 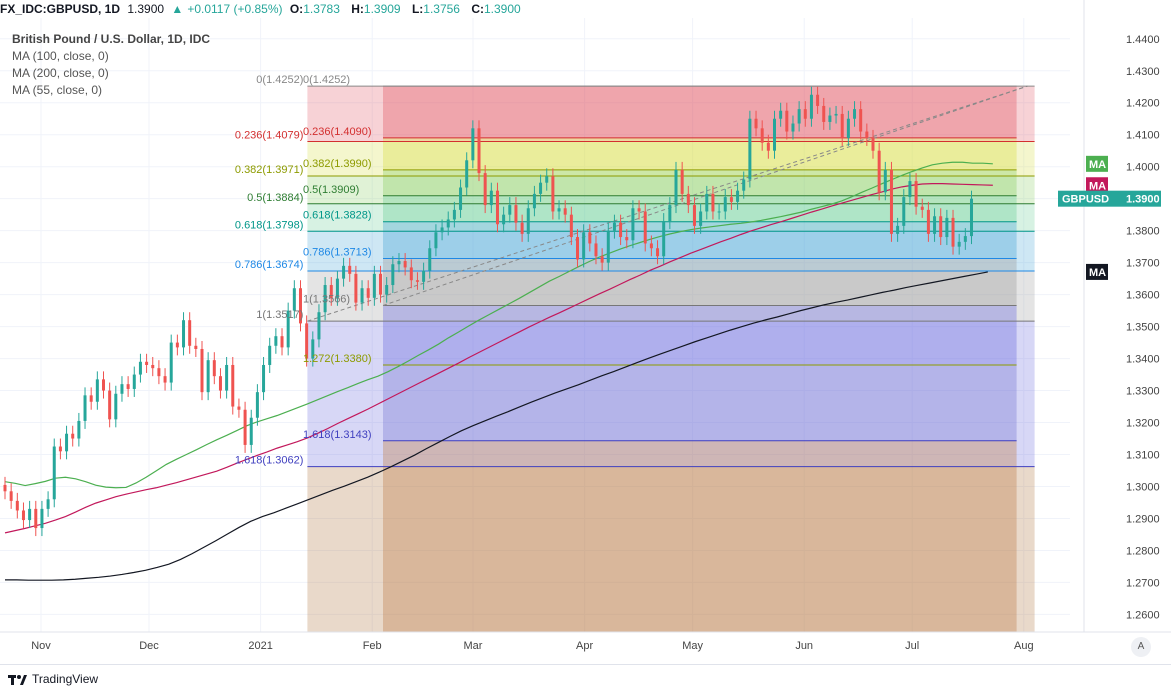 I want to click on price-badges: MA MA GBPUSD 1.3900 MA, so click(x=1109, y=217).